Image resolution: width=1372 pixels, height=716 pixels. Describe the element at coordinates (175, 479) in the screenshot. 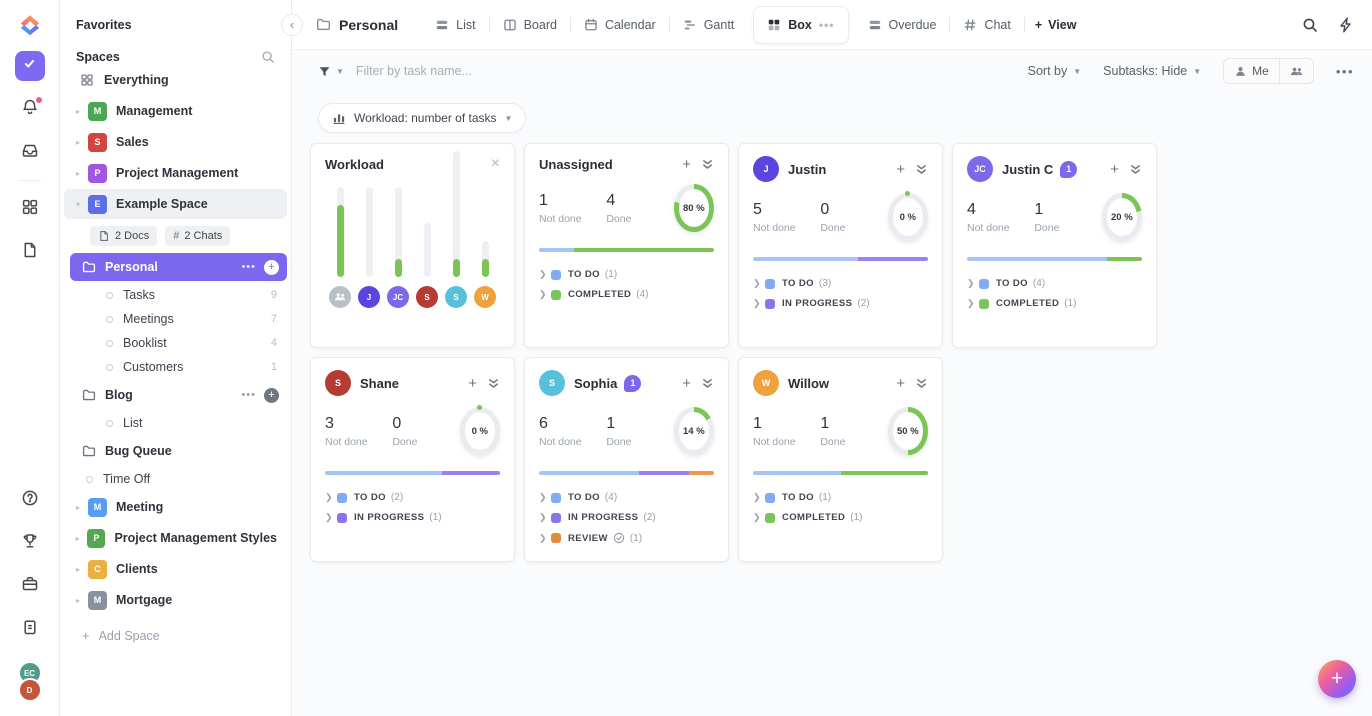

I see `sidebar-list-row: Time Off` at that location.